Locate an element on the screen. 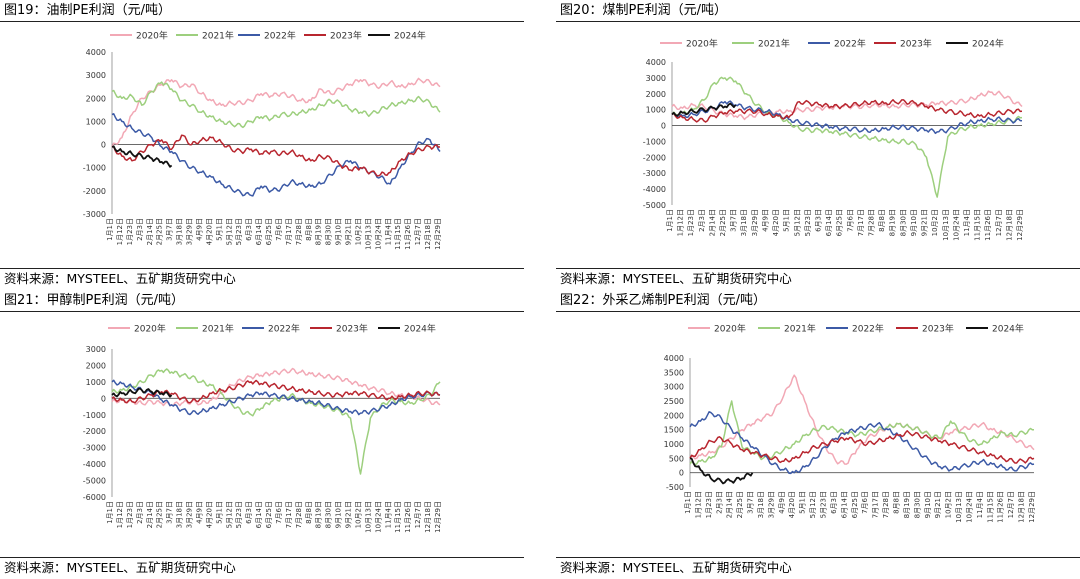  chart-title: 图19：油制PE利润（元/吨） is located at coordinates (262, 11).